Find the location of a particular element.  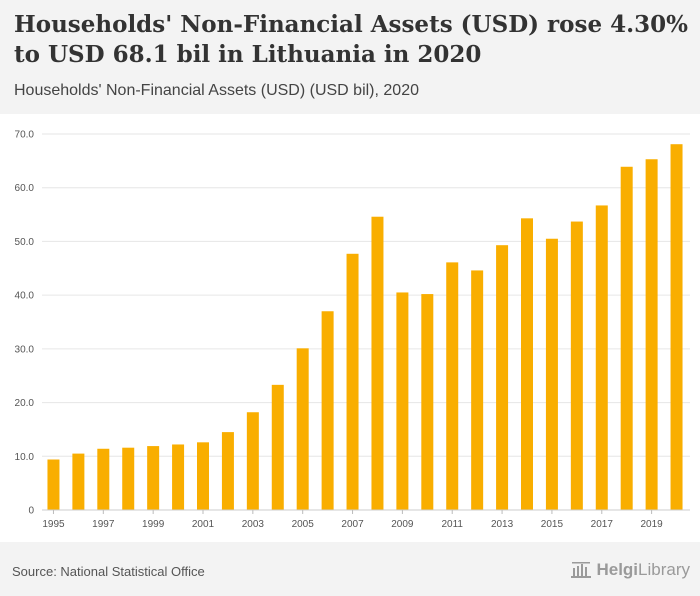

y-tick-label: 40.0 is located at coordinates (25, 296).